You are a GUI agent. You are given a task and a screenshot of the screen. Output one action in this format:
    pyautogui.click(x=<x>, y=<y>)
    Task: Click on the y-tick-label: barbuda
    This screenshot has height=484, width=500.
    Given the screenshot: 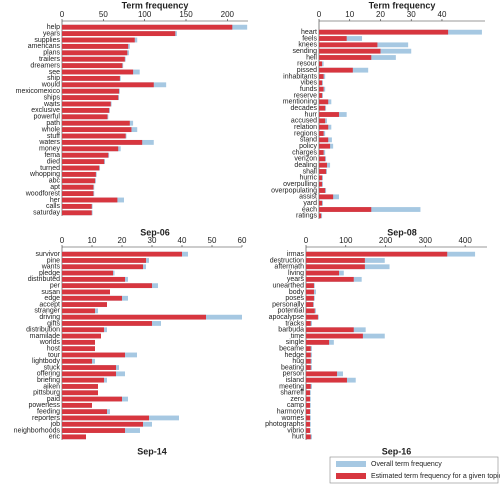 What is the action you would take?
    pyautogui.click(x=291, y=330)
    